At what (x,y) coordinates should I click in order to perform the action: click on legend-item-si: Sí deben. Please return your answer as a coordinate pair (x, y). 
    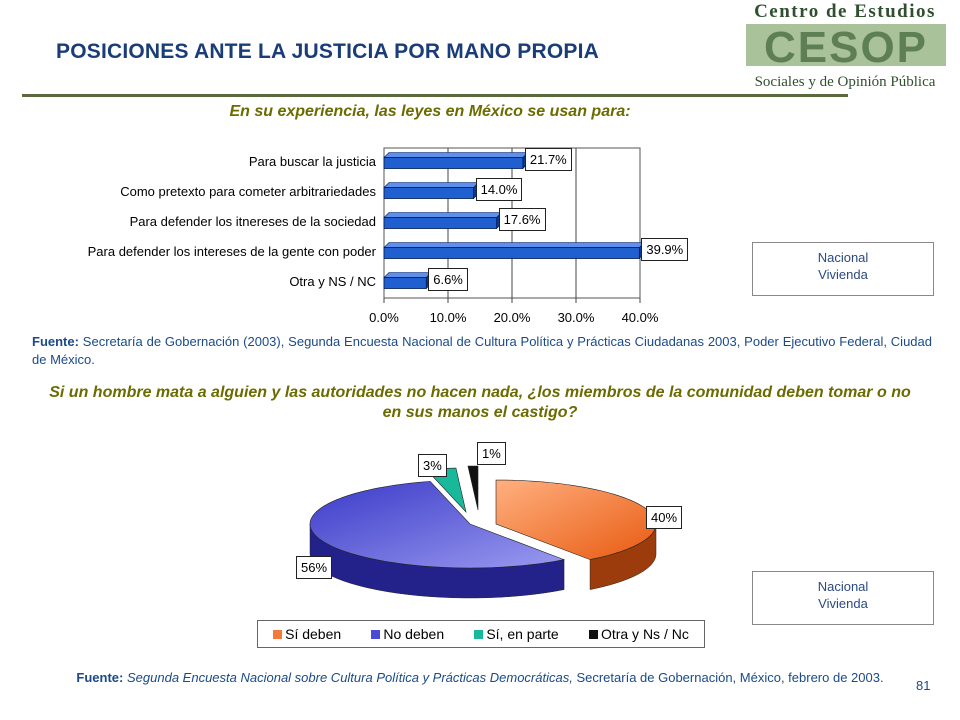
    Looking at the image, I should click on (307, 634).